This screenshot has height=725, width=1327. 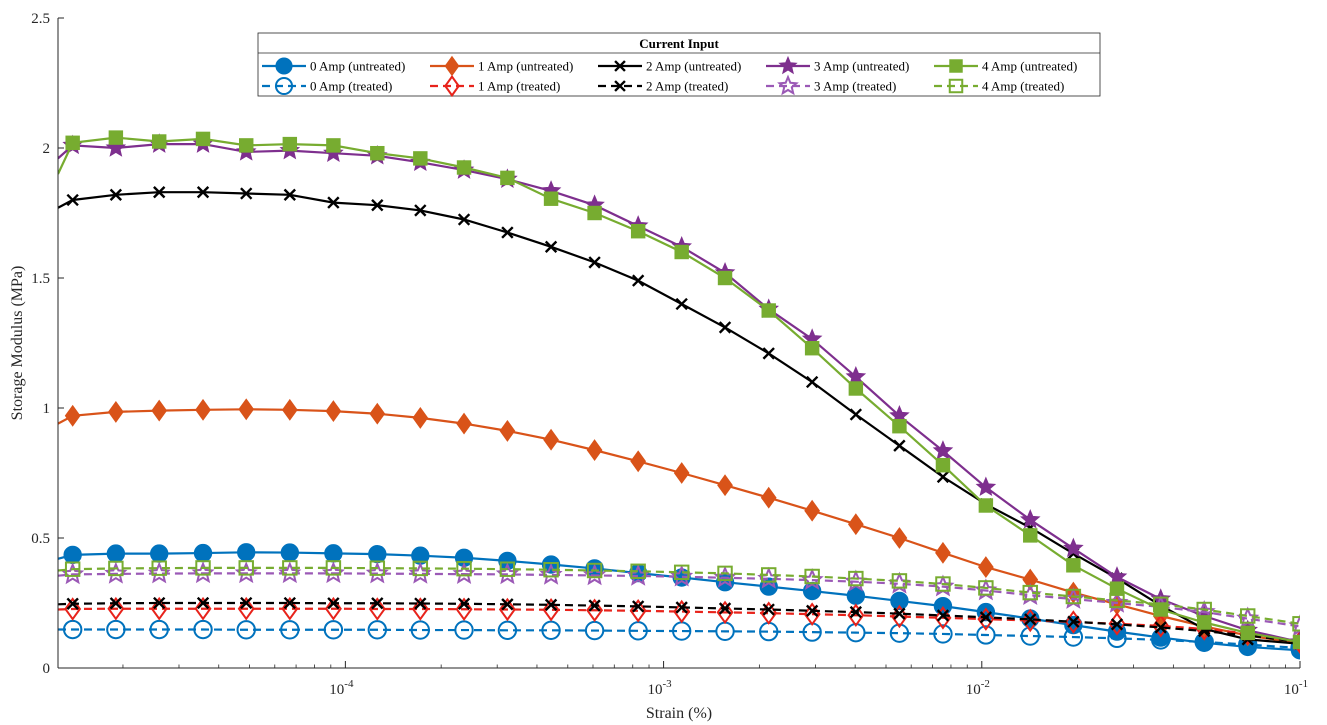 I want to click on series-4-amp-treated, so click(x=679, y=596).